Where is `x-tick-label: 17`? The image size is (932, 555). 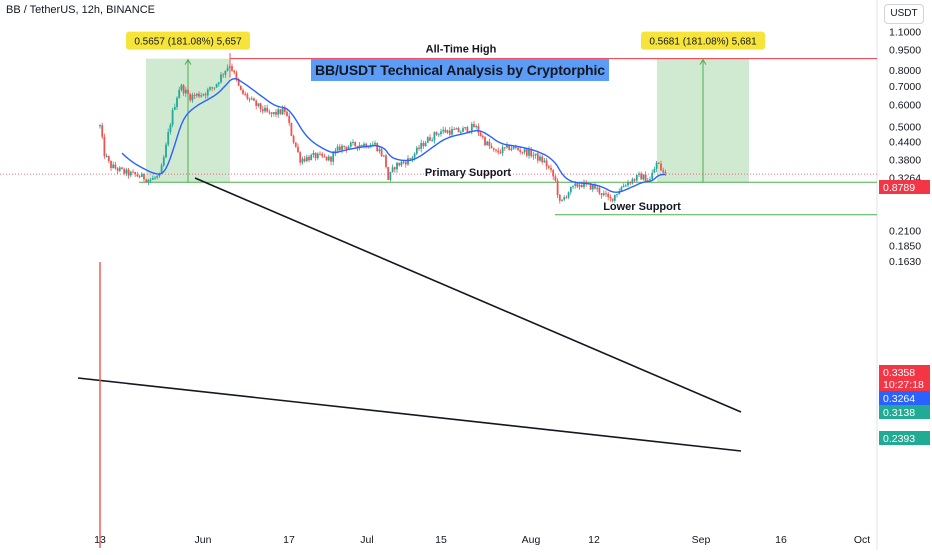
x-tick-label: 17 is located at coordinates (289, 540).